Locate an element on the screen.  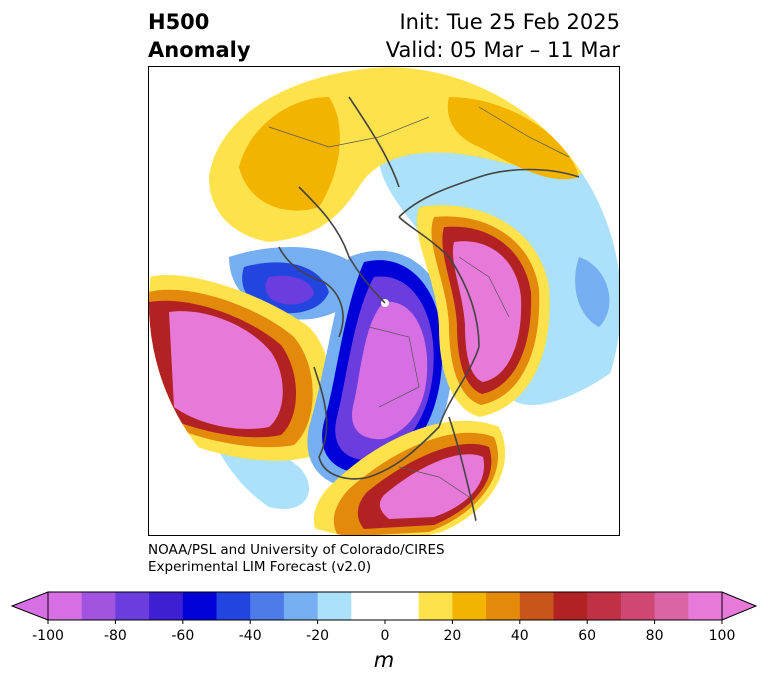
colorbar-tick-label: 20 is located at coordinates (452, 636).